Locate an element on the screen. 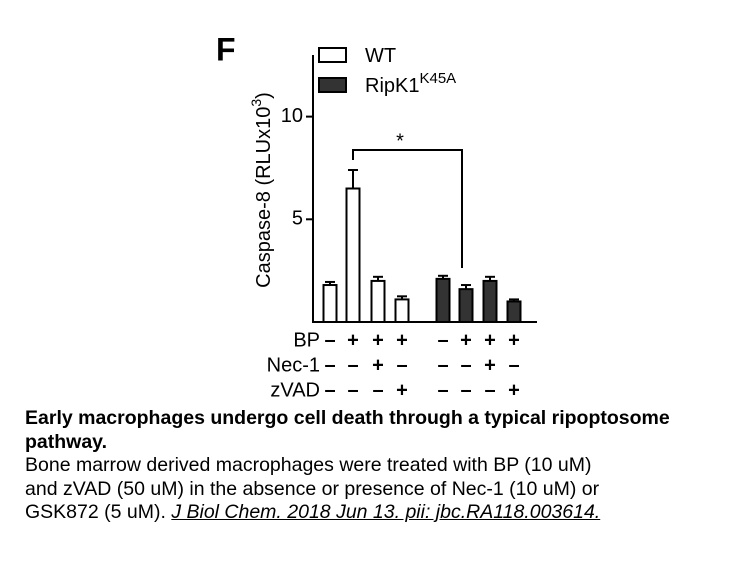 The height and width of the screenshot is (567, 756). treatment-name: BP is located at coordinates (306, 340).